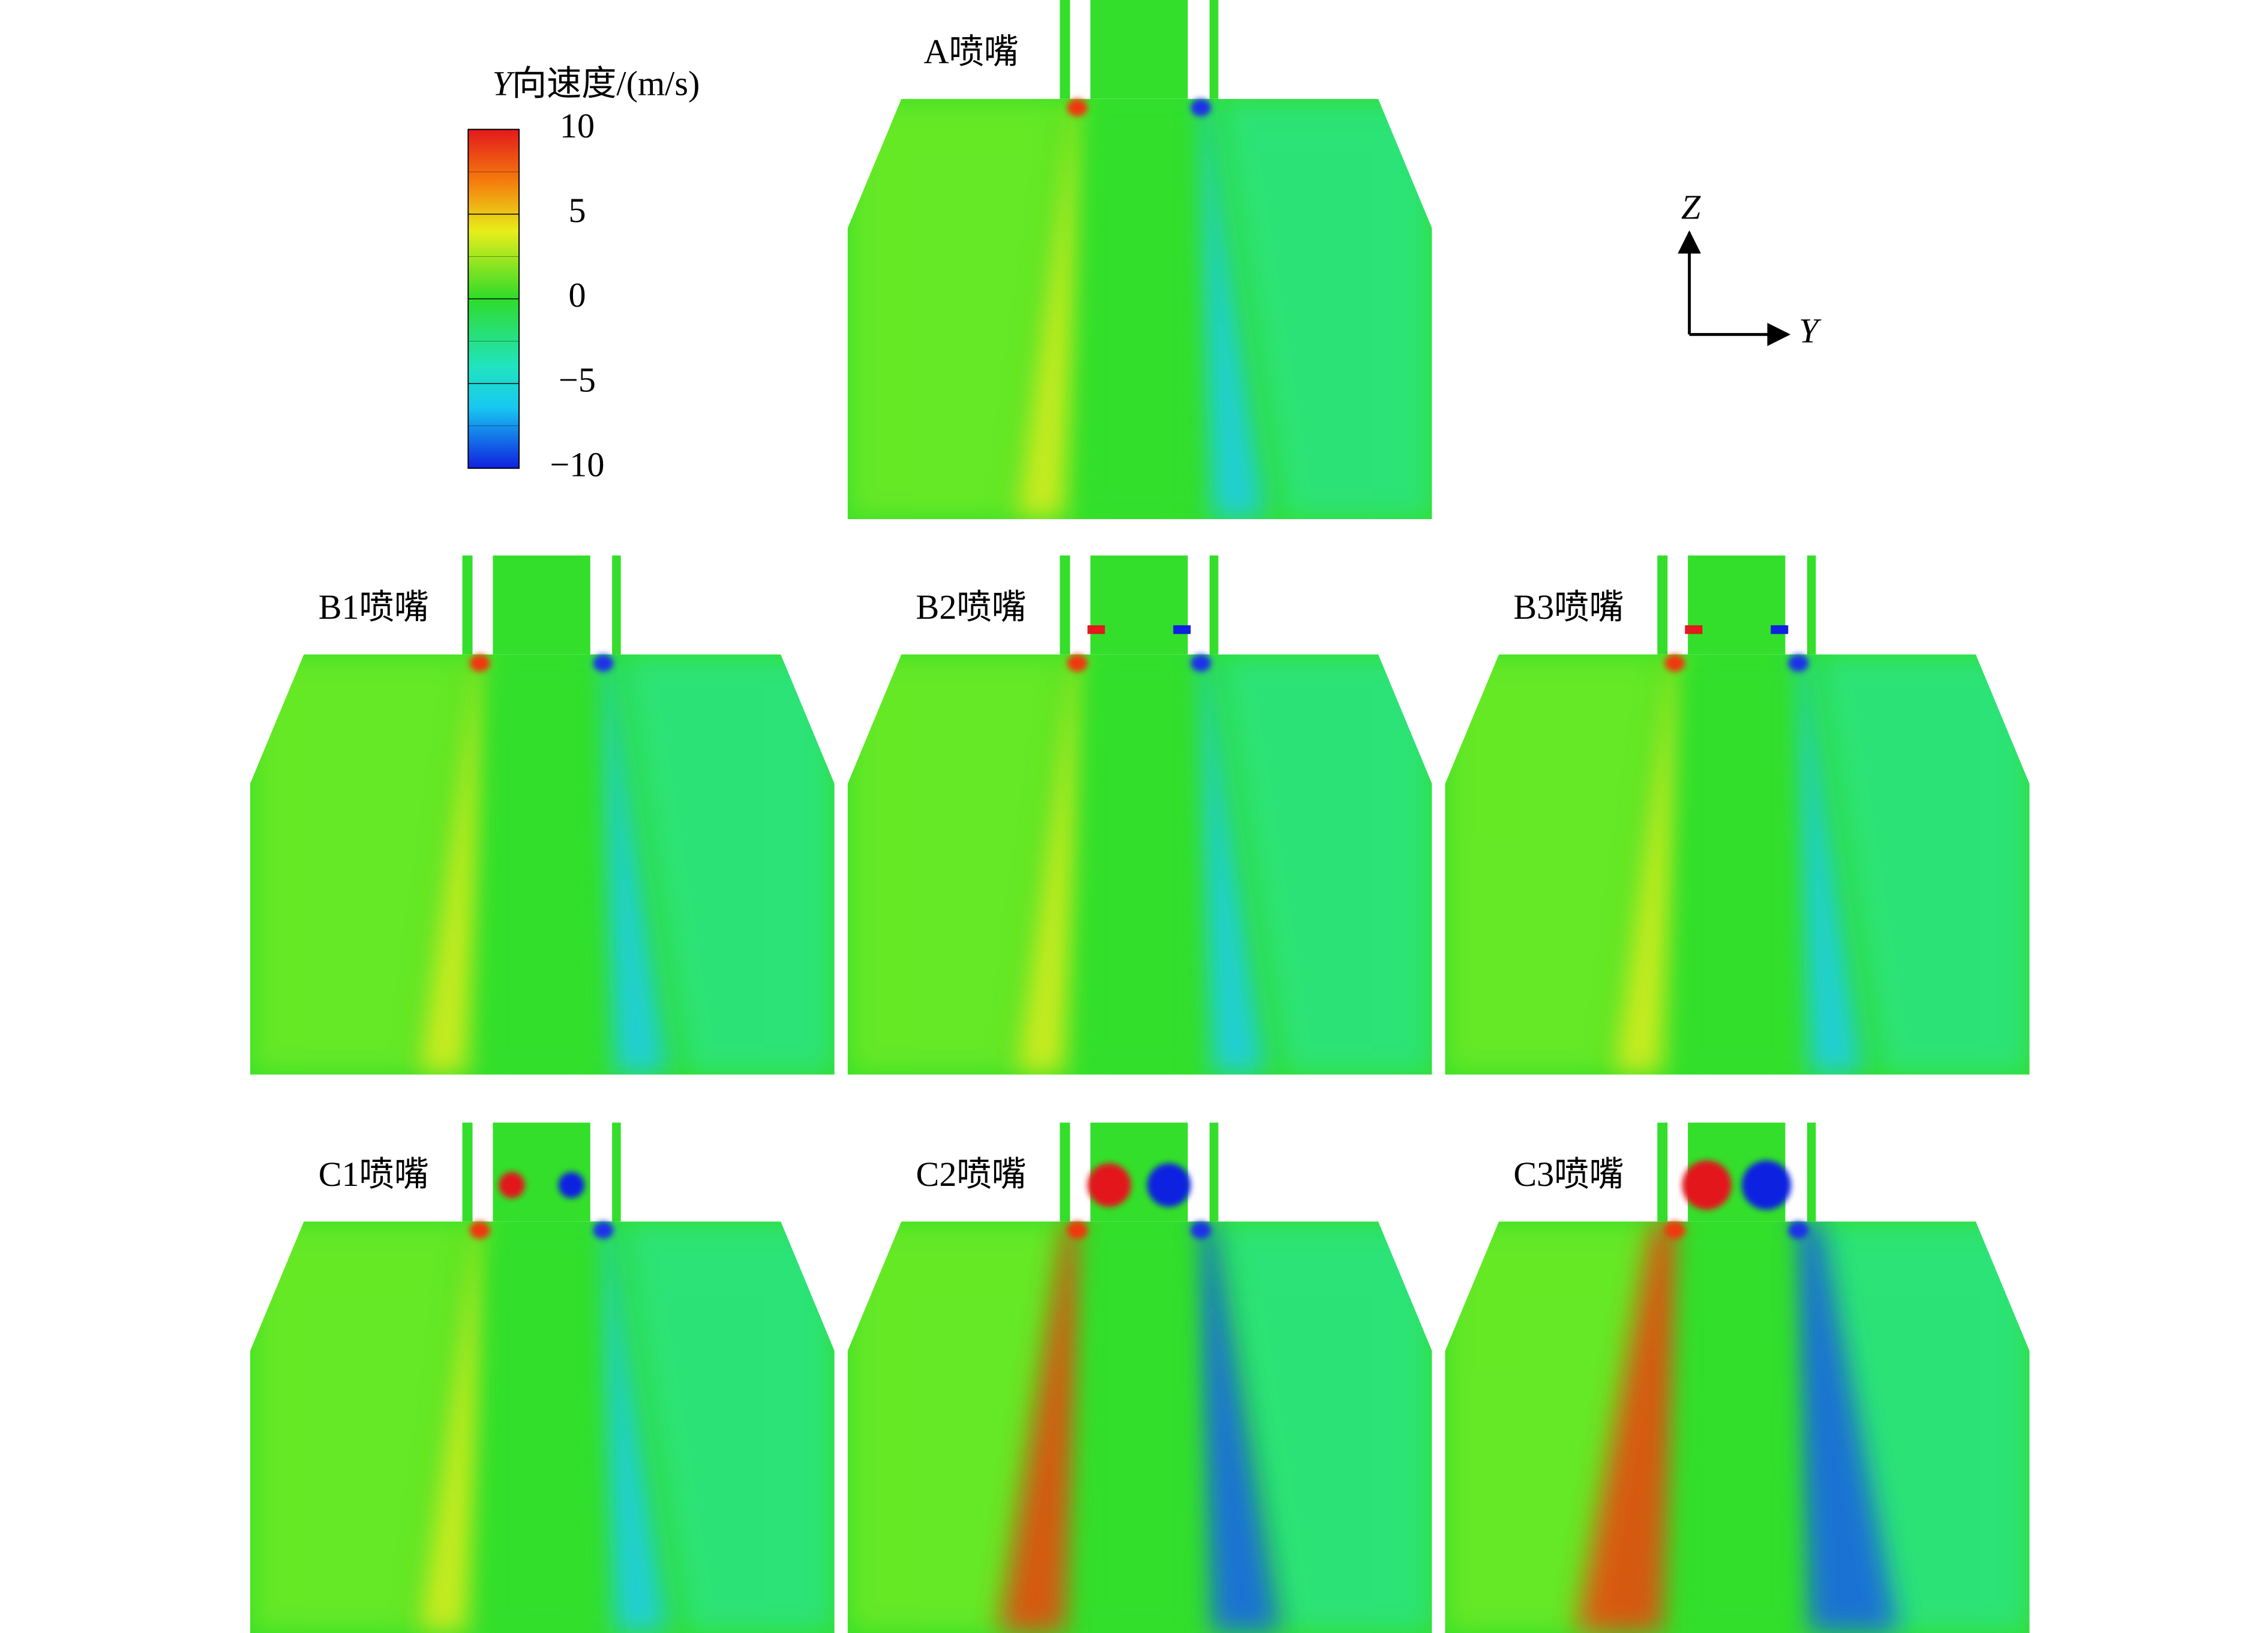  What do you see at coordinates (374, 607) in the screenshot?
I see `panel-label: B1喷嘴` at bounding box center [374, 607].